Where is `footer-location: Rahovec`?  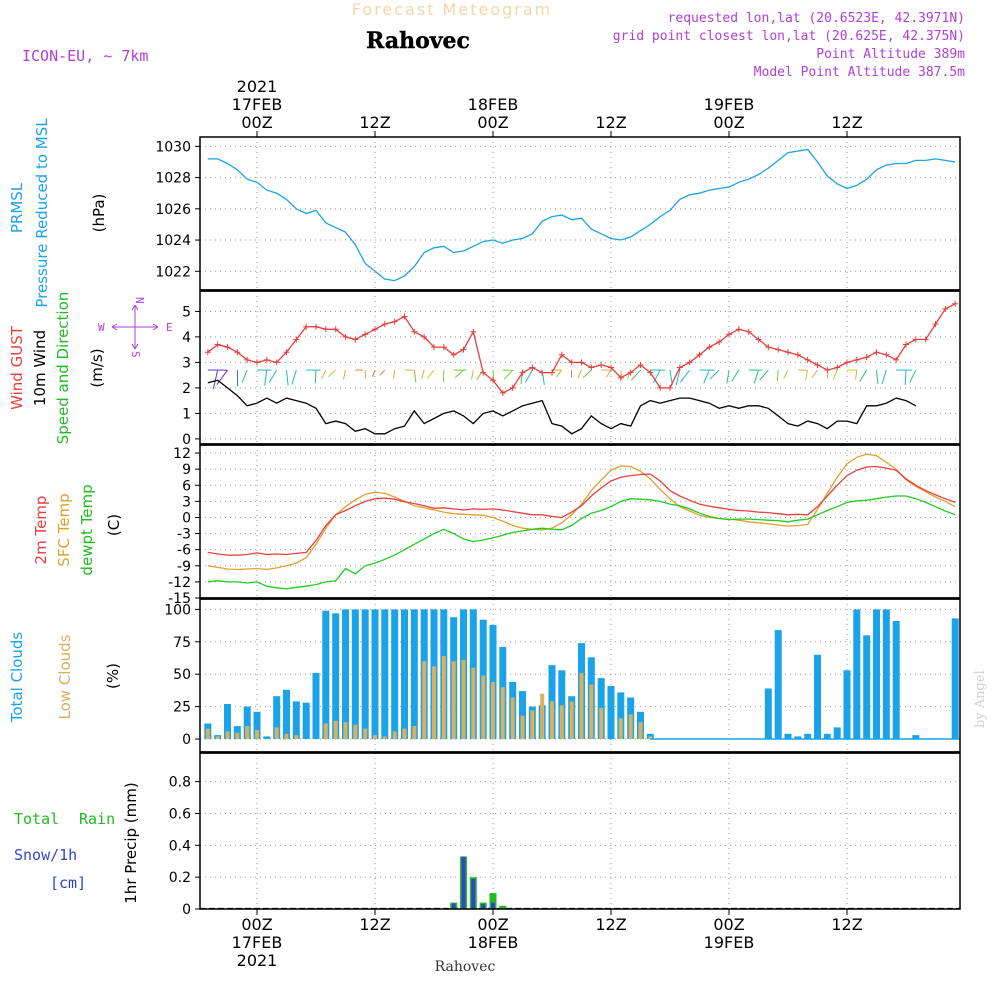 footer-location: Rahovec is located at coordinates (465, 967).